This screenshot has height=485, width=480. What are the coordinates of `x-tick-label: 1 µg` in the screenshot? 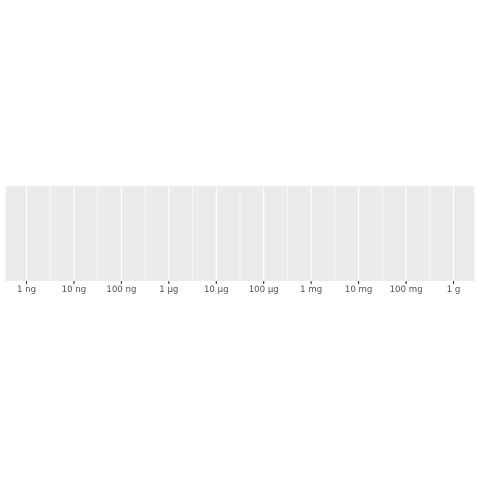 It's located at (168, 290).